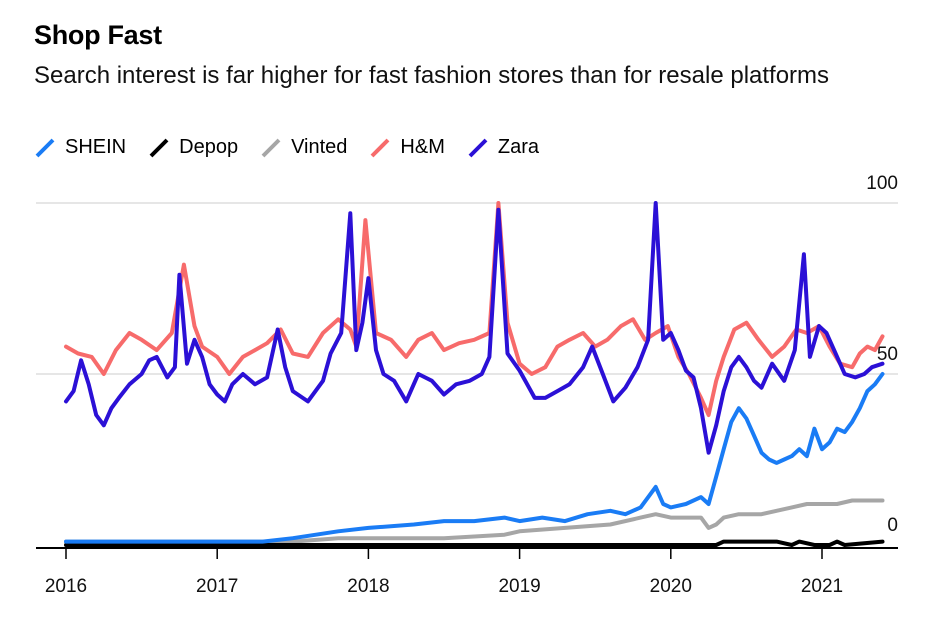 The height and width of the screenshot is (618, 936). What do you see at coordinates (478, 147) in the screenshot?
I see `legend-swatch-zara` at bounding box center [478, 147].